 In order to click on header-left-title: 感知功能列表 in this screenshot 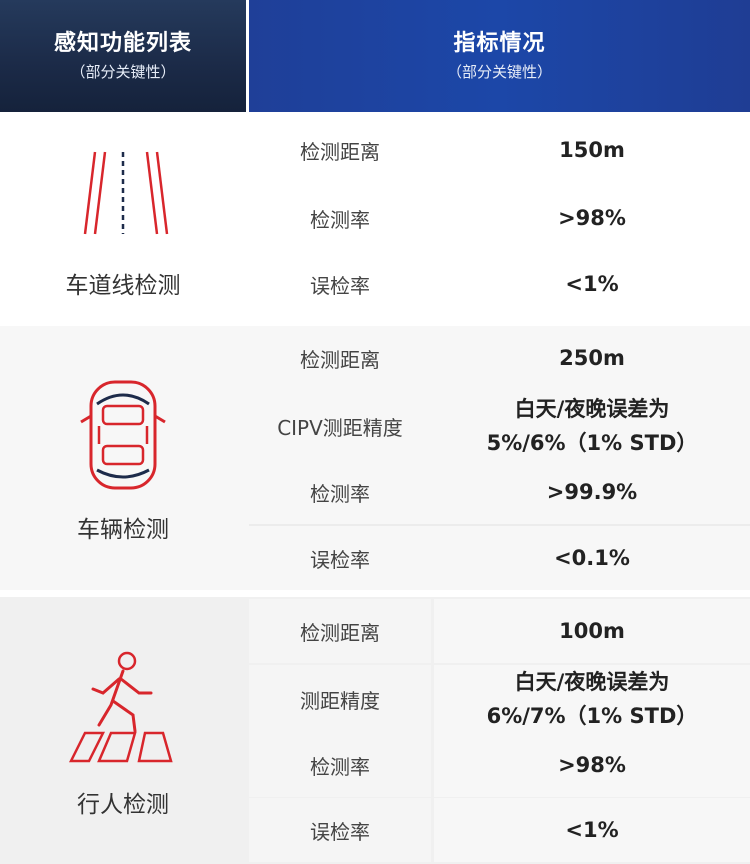, I will do `click(122, 43)`.